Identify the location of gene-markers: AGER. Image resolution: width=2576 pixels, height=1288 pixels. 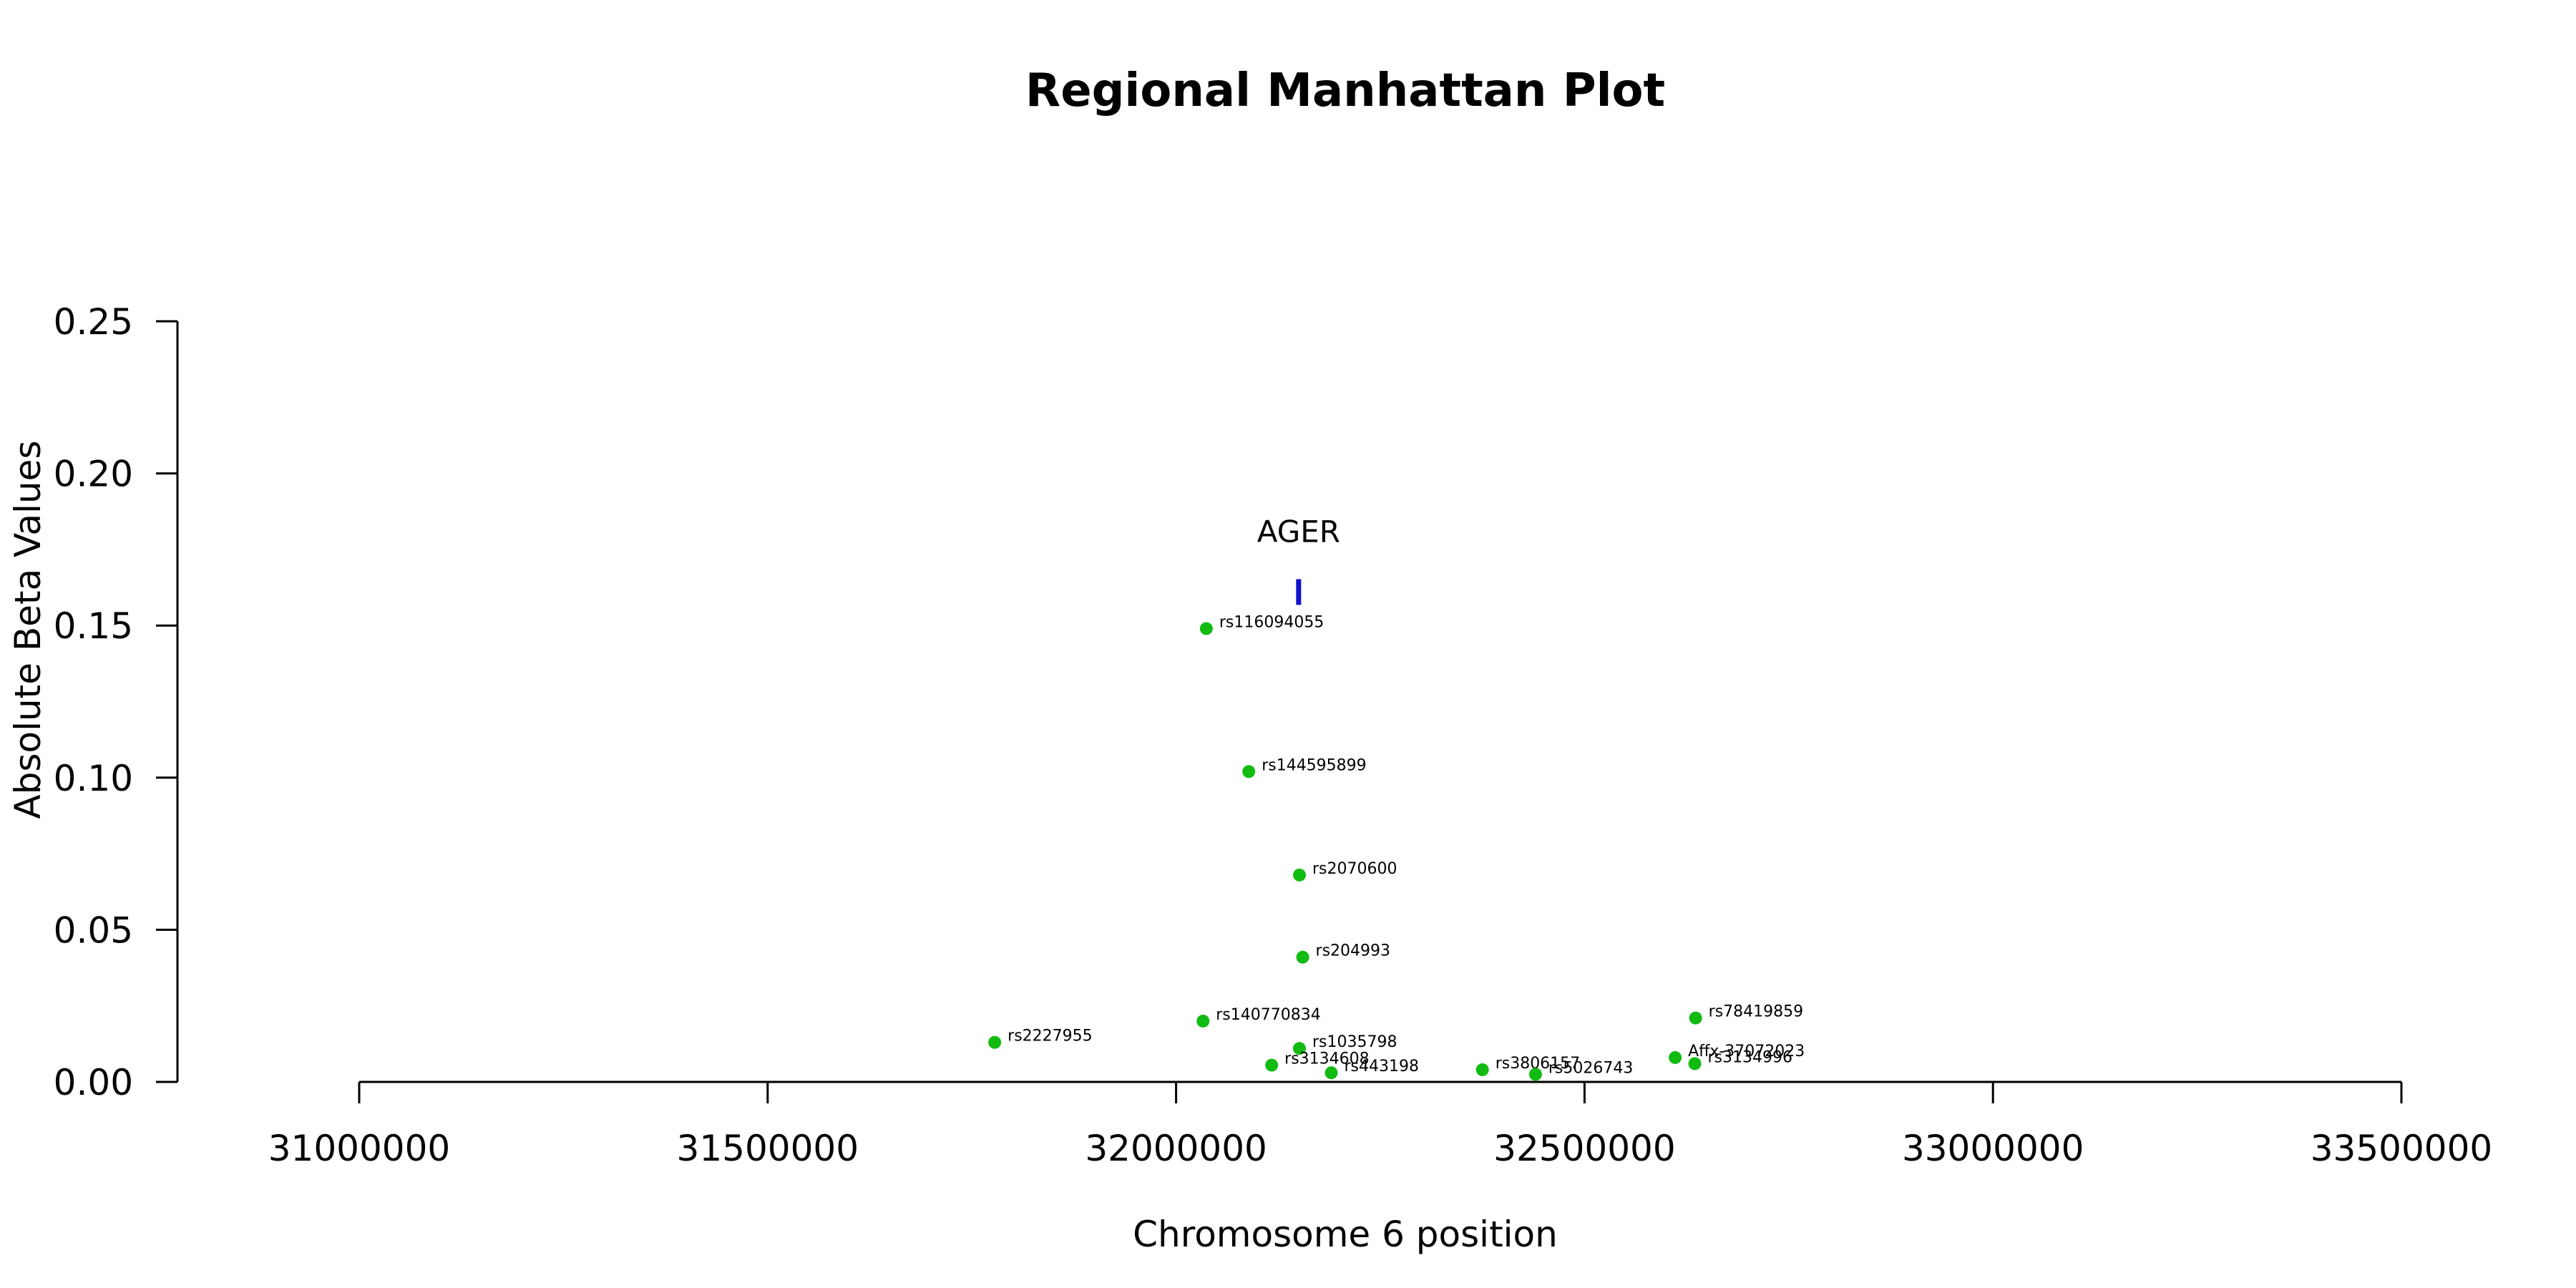
(1298, 559).